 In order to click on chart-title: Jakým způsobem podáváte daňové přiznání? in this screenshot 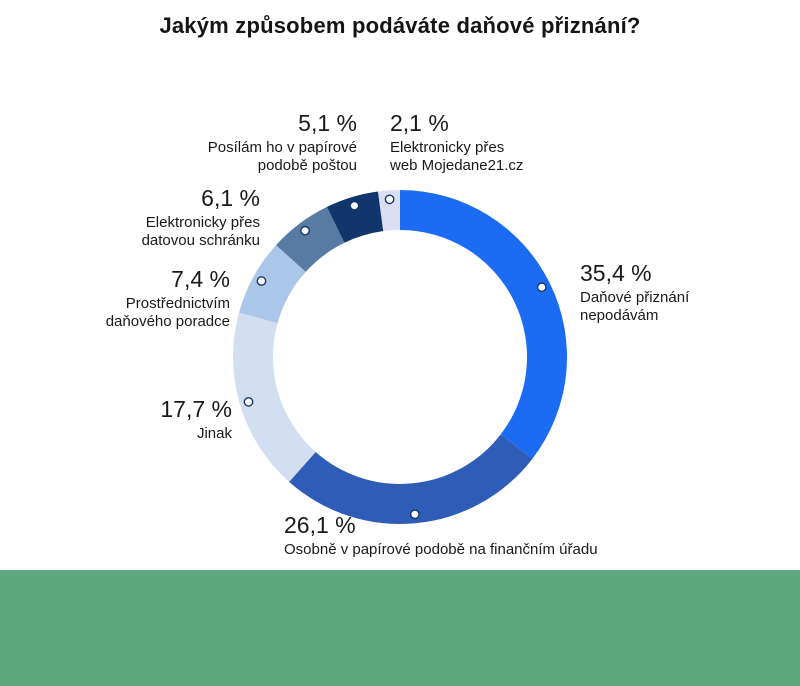, I will do `click(400, 25)`.